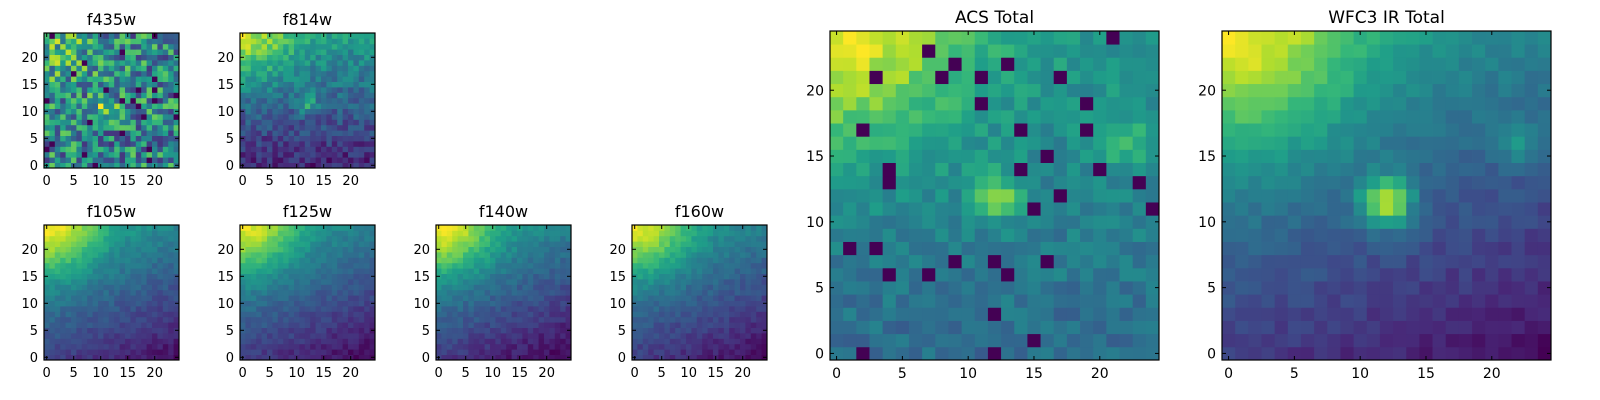 The width and height of the screenshot is (1600, 400). What do you see at coordinates (492, 373) in the screenshot?
I see `x-tick-label: 10` at bounding box center [492, 373].